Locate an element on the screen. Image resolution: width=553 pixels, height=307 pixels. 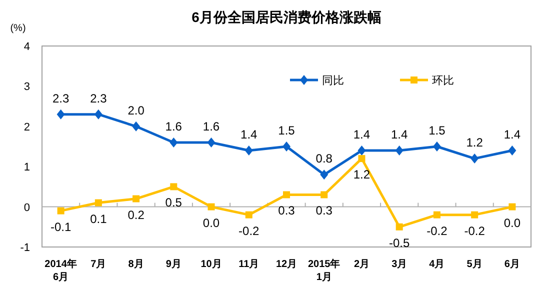
x-tick-label: 2014年 6月 is located at coordinates (60, 270).